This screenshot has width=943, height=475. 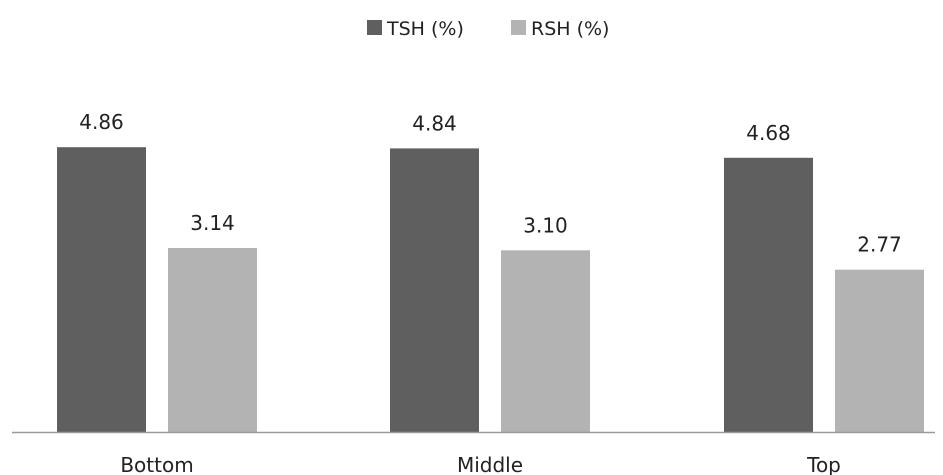 I want to click on data-label-middle-series-0: 4.84, so click(x=434, y=123).